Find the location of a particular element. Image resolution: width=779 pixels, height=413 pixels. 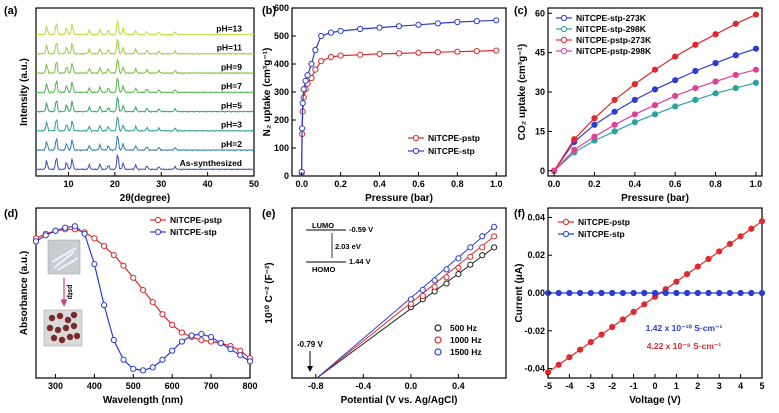

x-tick-label: 500 is located at coordinates (133, 386).